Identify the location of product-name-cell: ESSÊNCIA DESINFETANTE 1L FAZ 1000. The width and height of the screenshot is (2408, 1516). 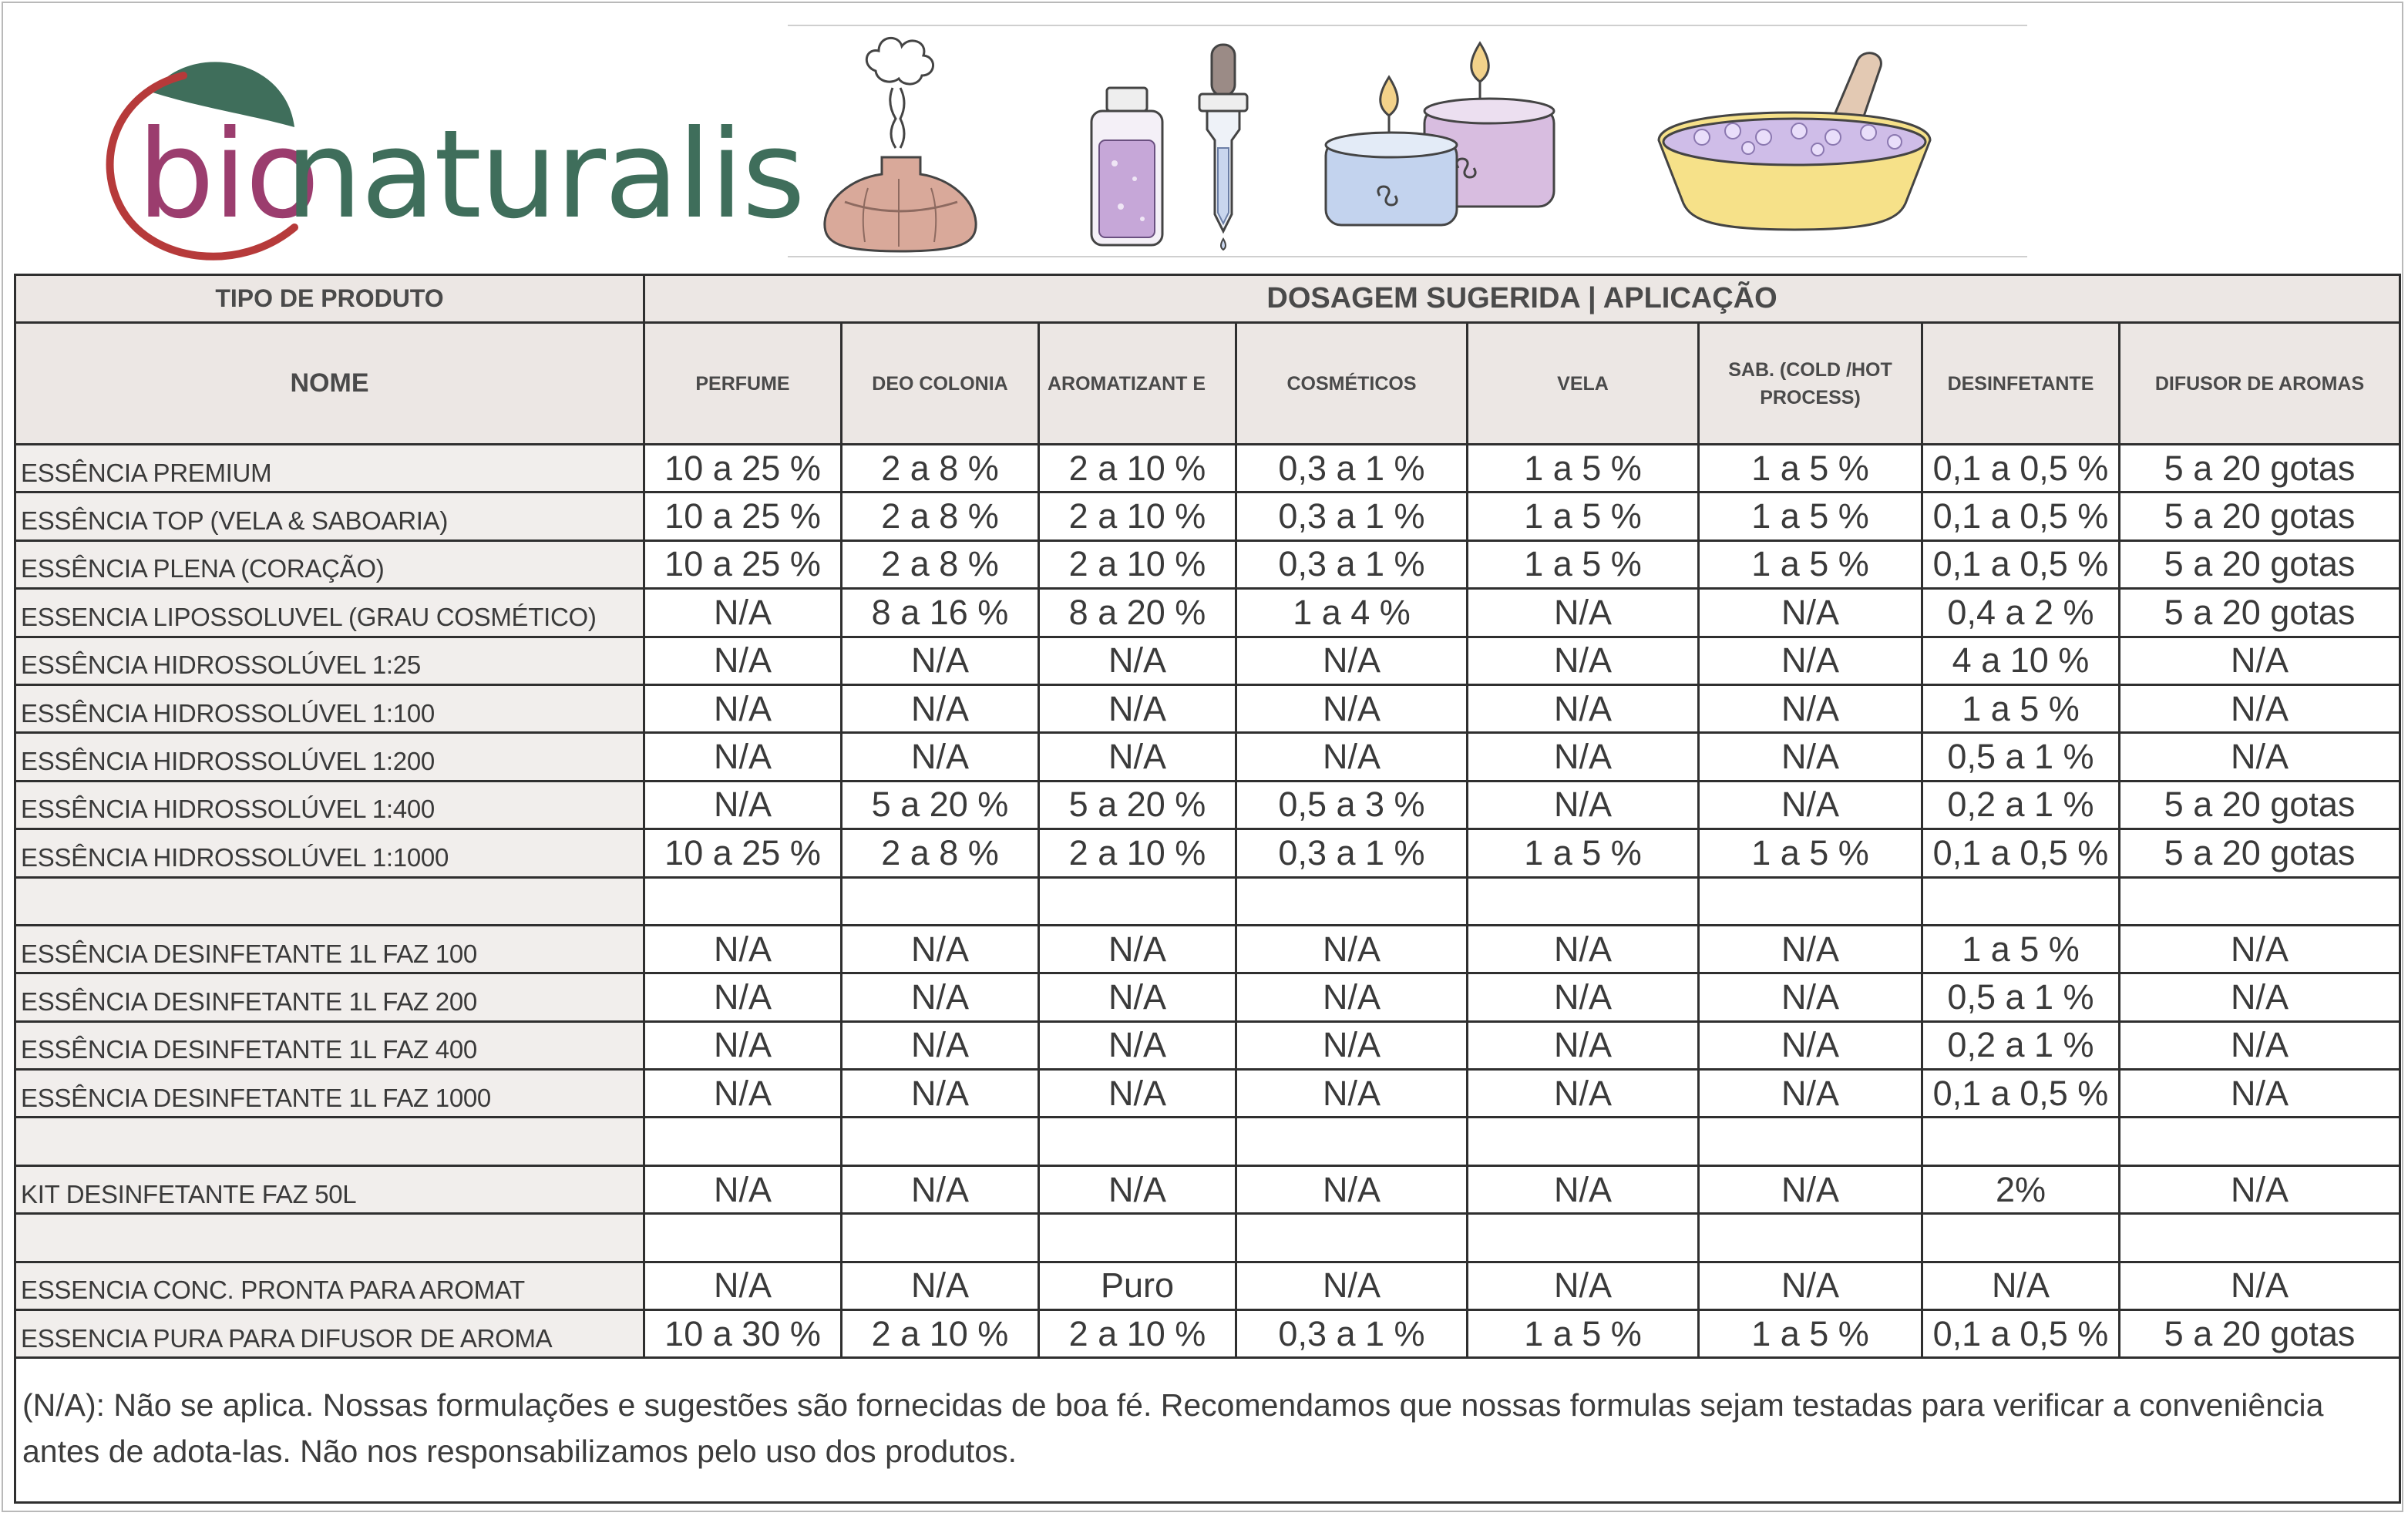
(329, 1093).